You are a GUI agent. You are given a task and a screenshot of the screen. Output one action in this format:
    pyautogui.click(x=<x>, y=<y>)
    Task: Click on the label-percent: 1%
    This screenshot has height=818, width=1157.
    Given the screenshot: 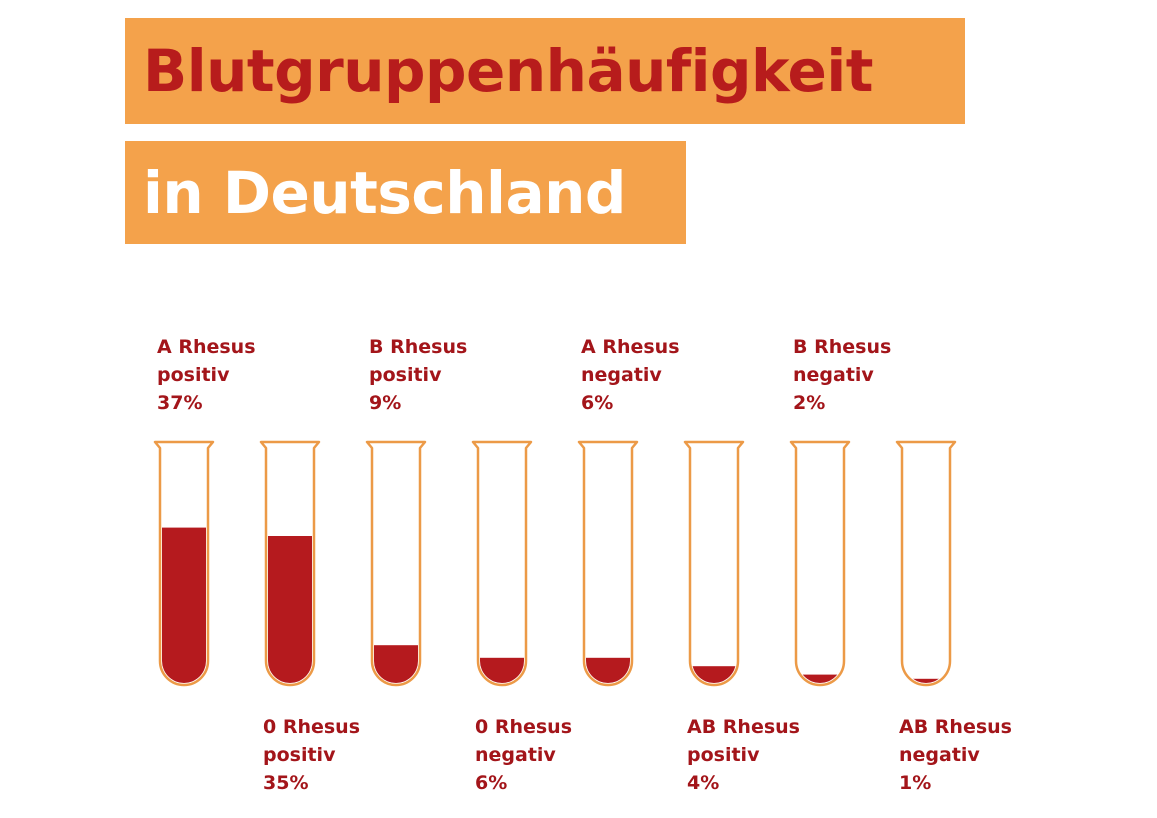 What is the action you would take?
    pyautogui.click(x=915, y=783)
    